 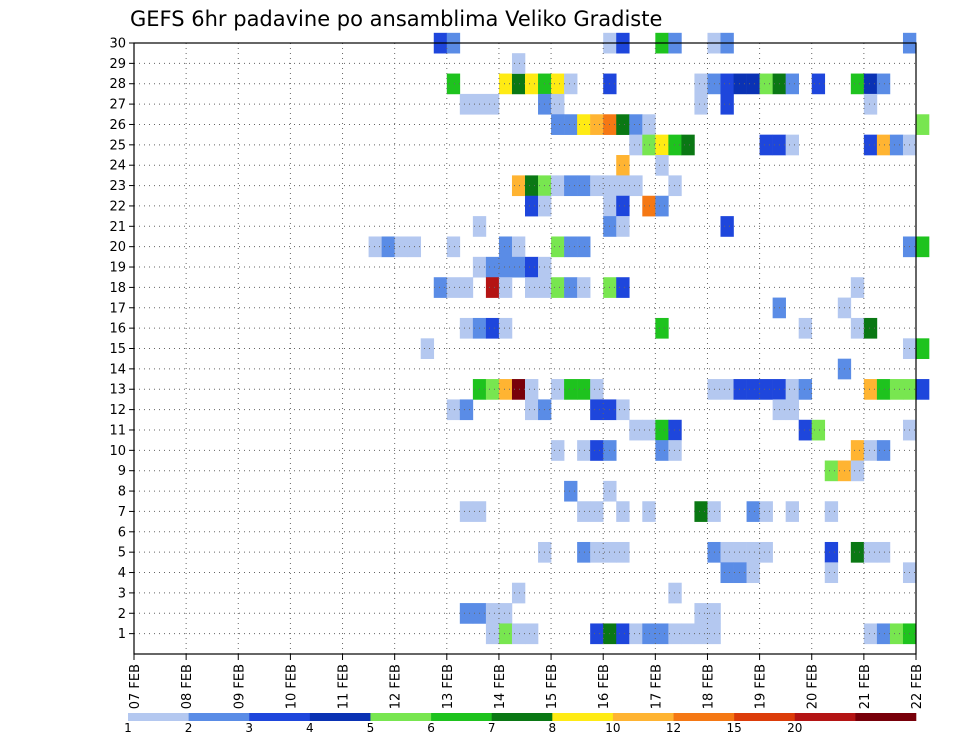 I want to click on x-tick-label: 07 FEB, so click(x=135, y=686).